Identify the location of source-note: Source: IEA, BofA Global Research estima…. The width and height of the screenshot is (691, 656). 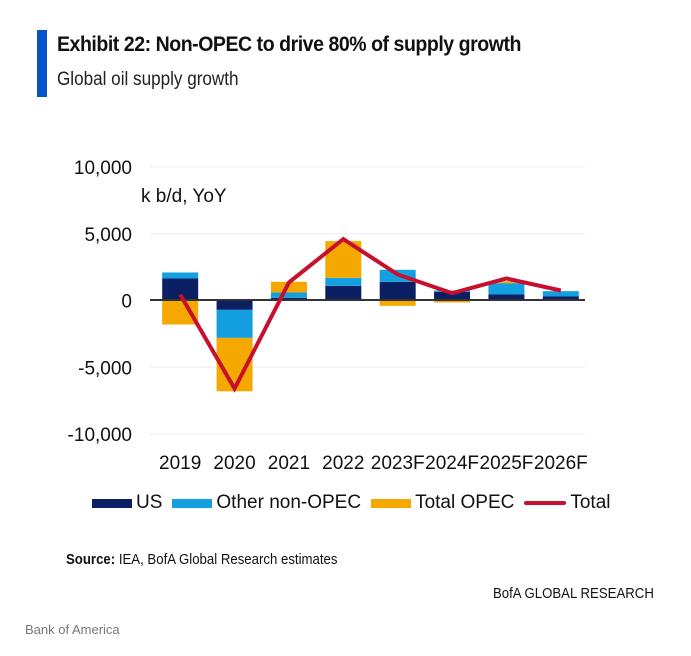
(201, 559).